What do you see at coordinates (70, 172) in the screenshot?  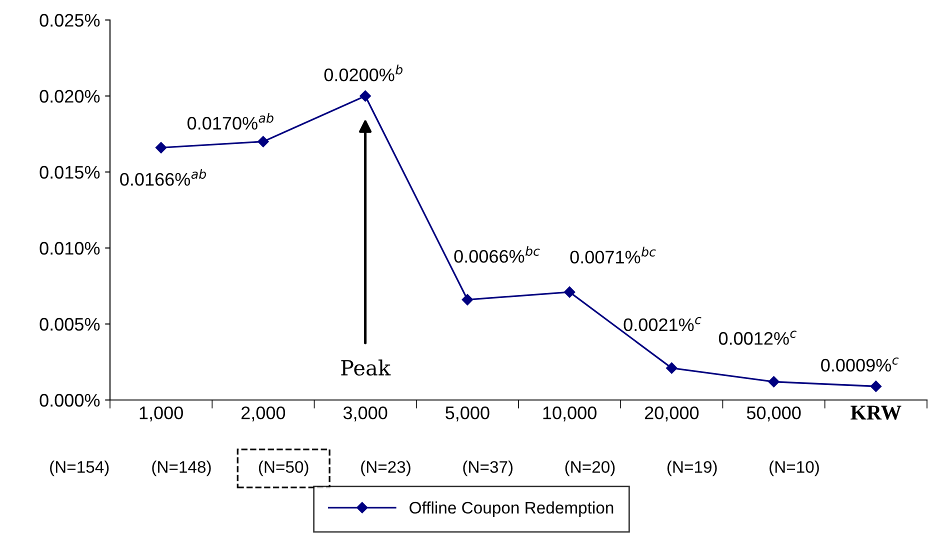 I see `y-tick-label: 0.015%` at bounding box center [70, 172].